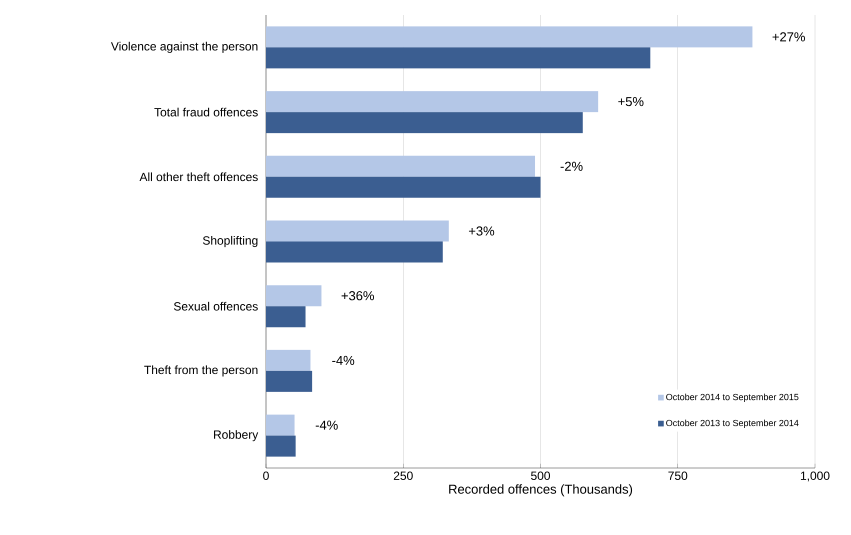 This screenshot has width=851, height=535. Describe the element at coordinates (678, 476) in the screenshot. I see `x-tick-label: 750` at that location.